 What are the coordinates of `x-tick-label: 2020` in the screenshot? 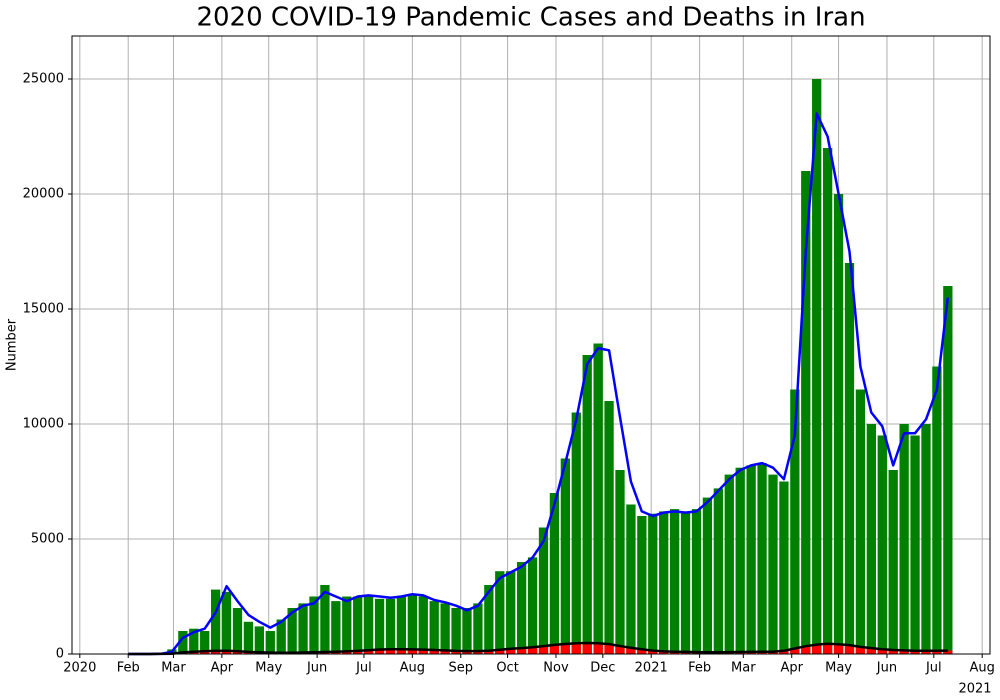 It's located at (79, 668).